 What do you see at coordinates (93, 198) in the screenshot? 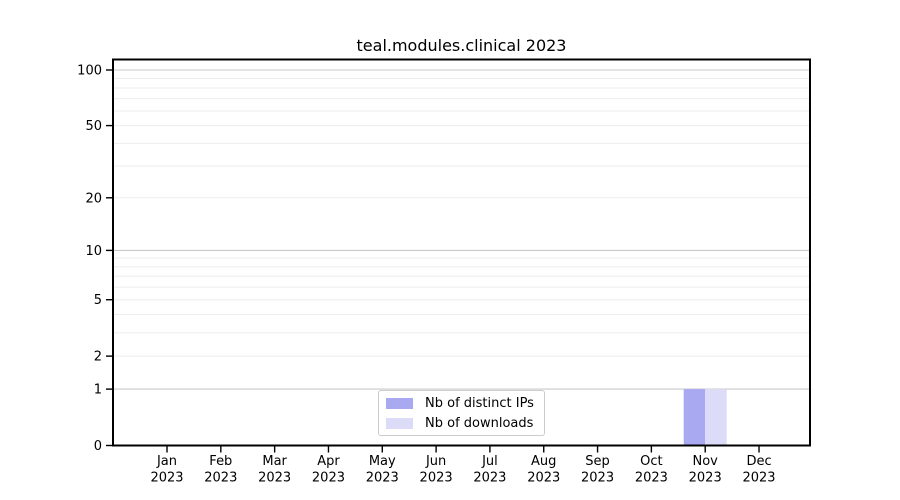
I see `y-tick-label: 20` at bounding box center [93, 198].